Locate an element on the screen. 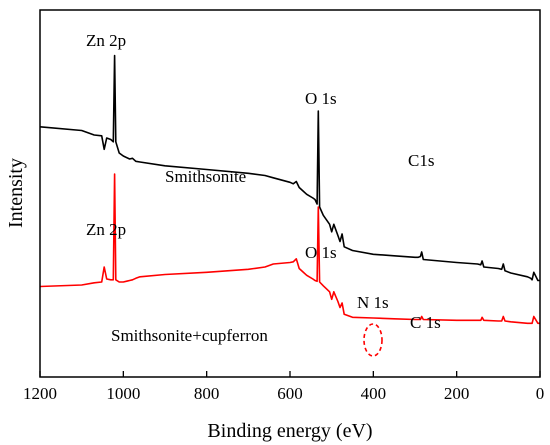 The height and width of the screenshot is (445, 550). x-tick-label: 1200 is located at coordinates (40, 393).